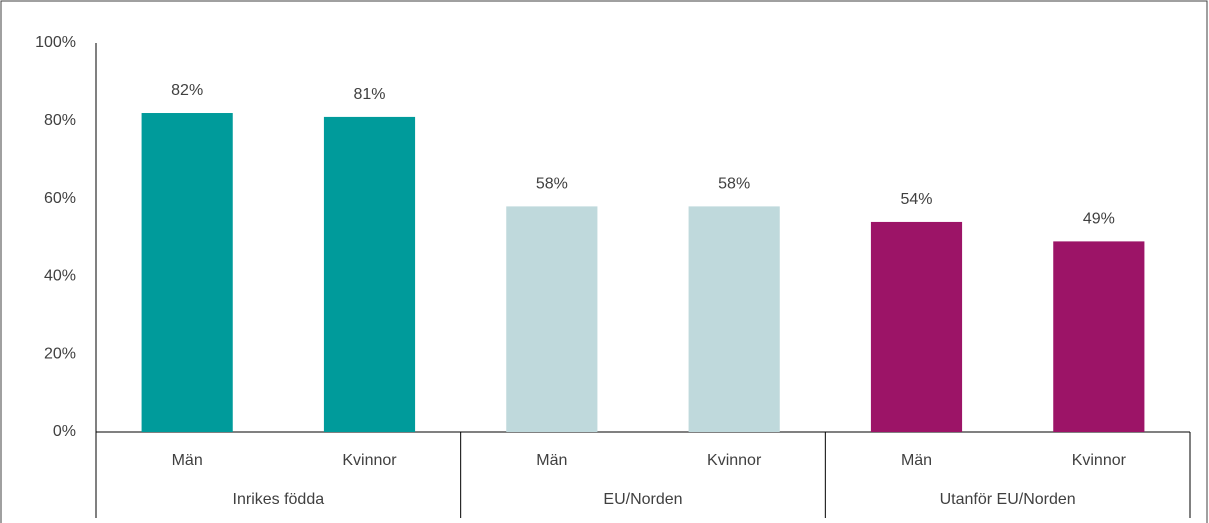 The height and width of the screenshot is (523, 1209). What do you see at coordinates (55, 42) in the screenshot?
I see `y-tick-label: 100%` at bounding box center [55, 42].